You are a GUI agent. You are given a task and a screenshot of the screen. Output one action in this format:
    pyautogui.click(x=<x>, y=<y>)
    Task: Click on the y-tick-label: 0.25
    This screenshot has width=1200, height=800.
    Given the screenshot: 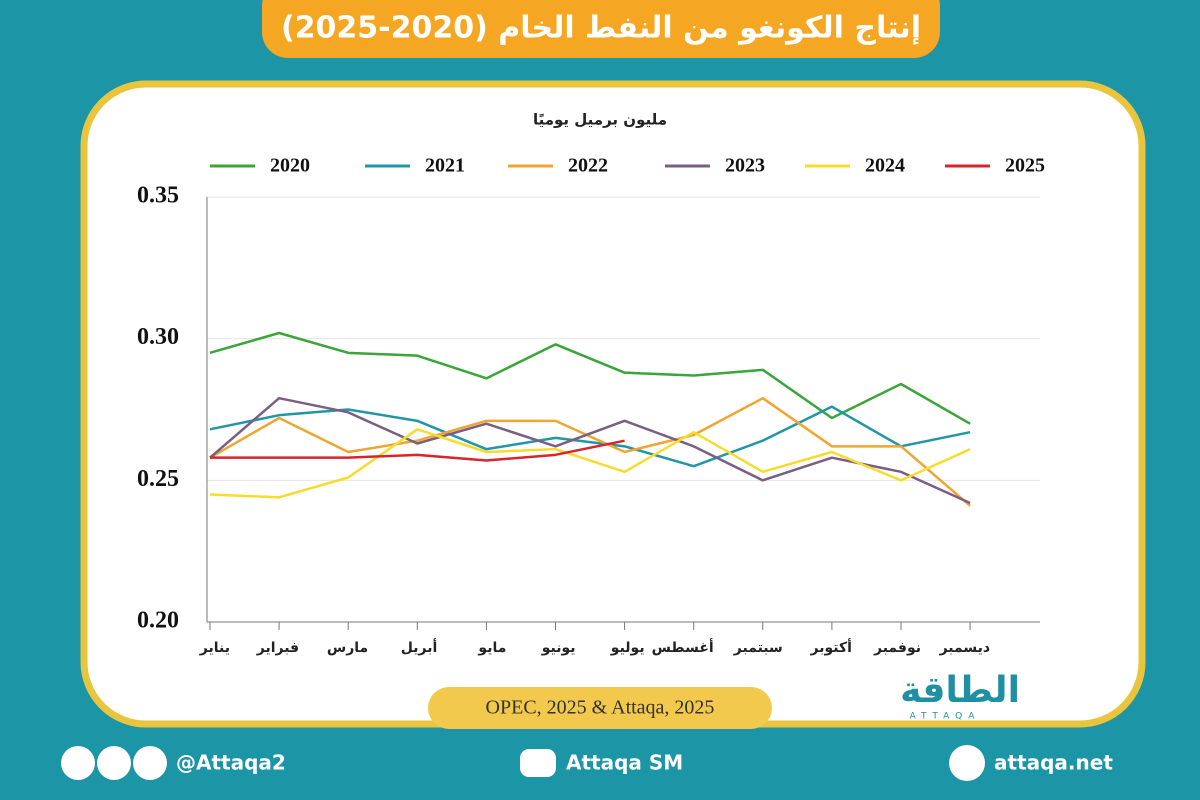 What is the action you would take?
    pyautogui.click(x=158, y=479)
    